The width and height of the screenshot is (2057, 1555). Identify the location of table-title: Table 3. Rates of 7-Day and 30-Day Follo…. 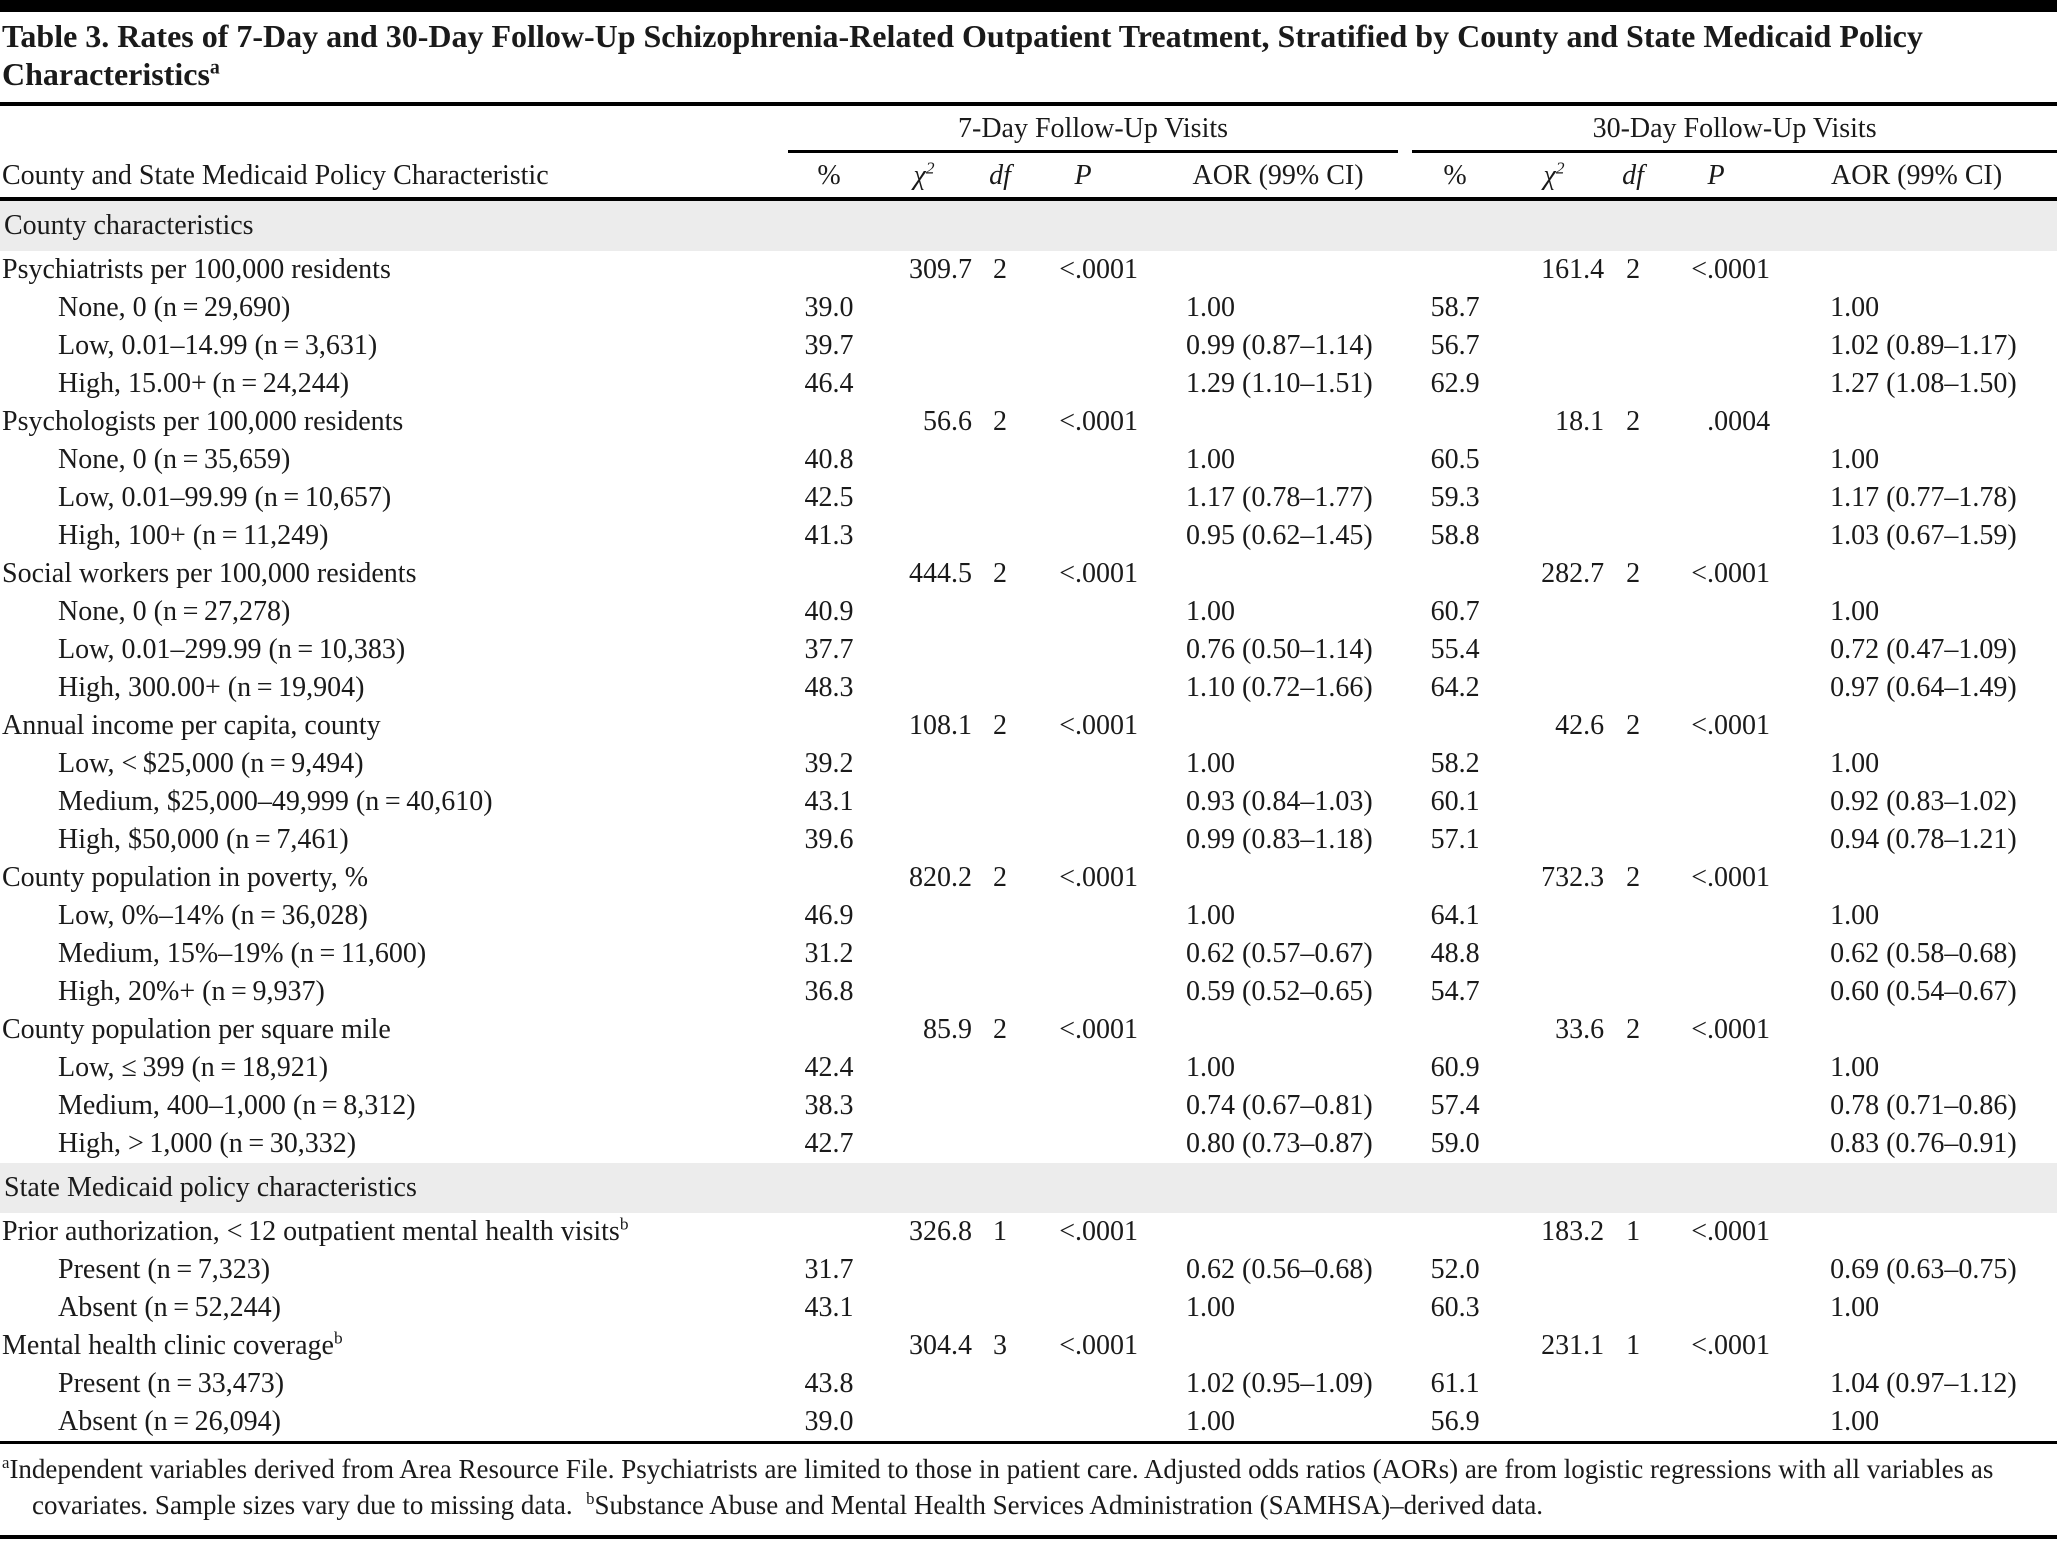
(1028, 59).